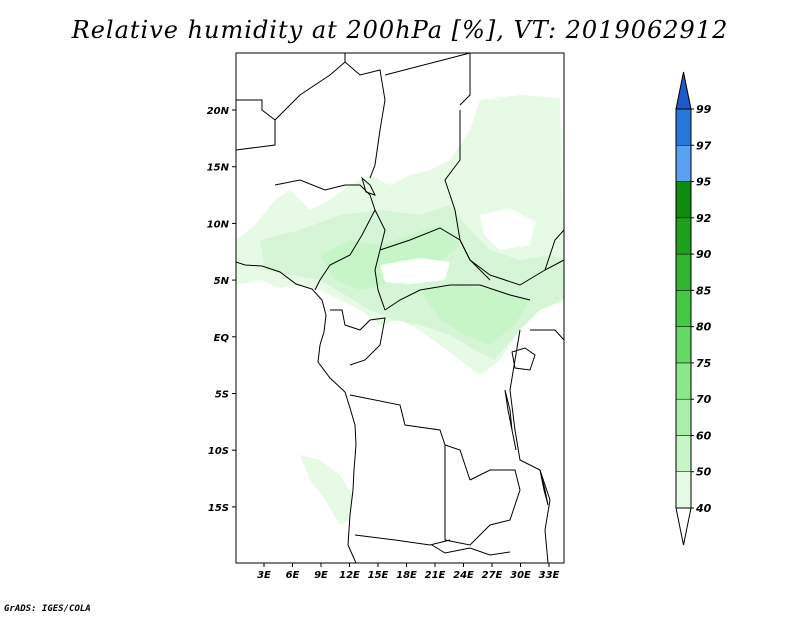  I want to click on lake-tanganyika, so click(510, 420).